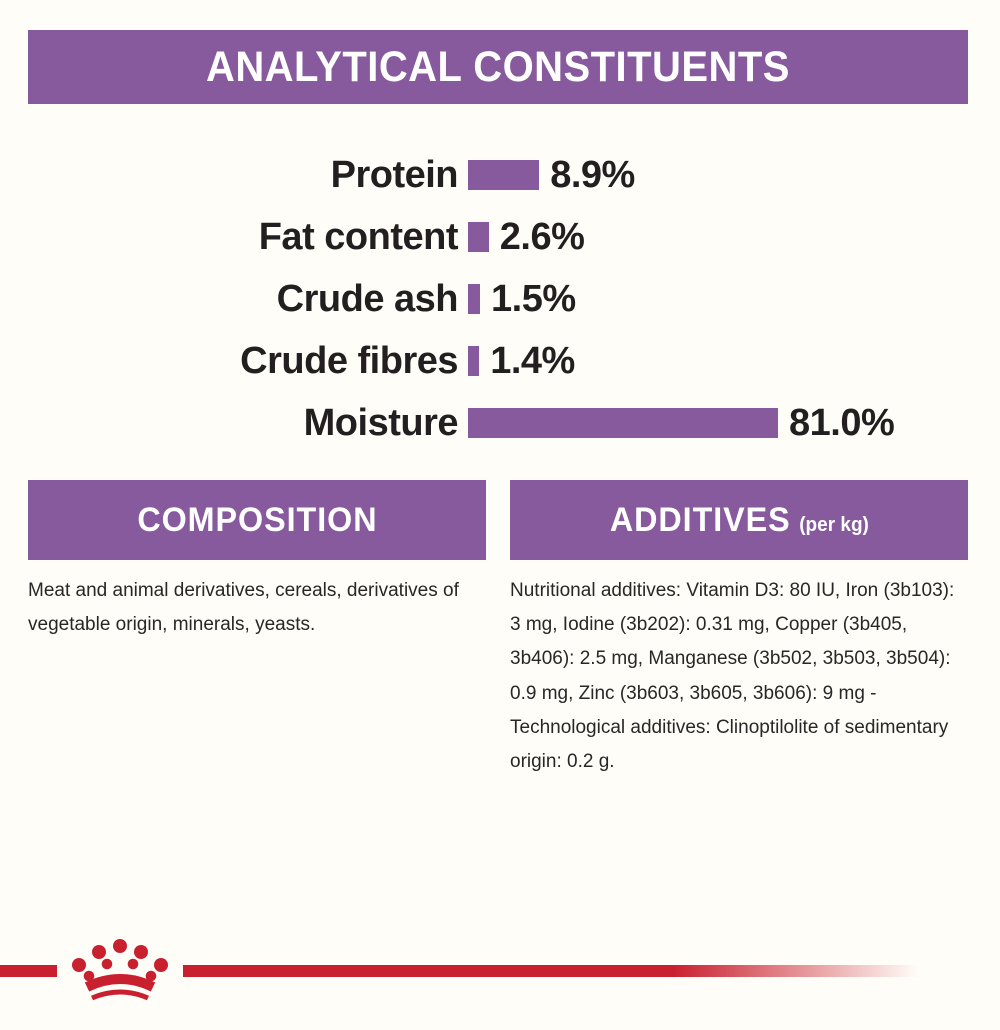  I want to click on royal-canin-logo, so click(120, 971).